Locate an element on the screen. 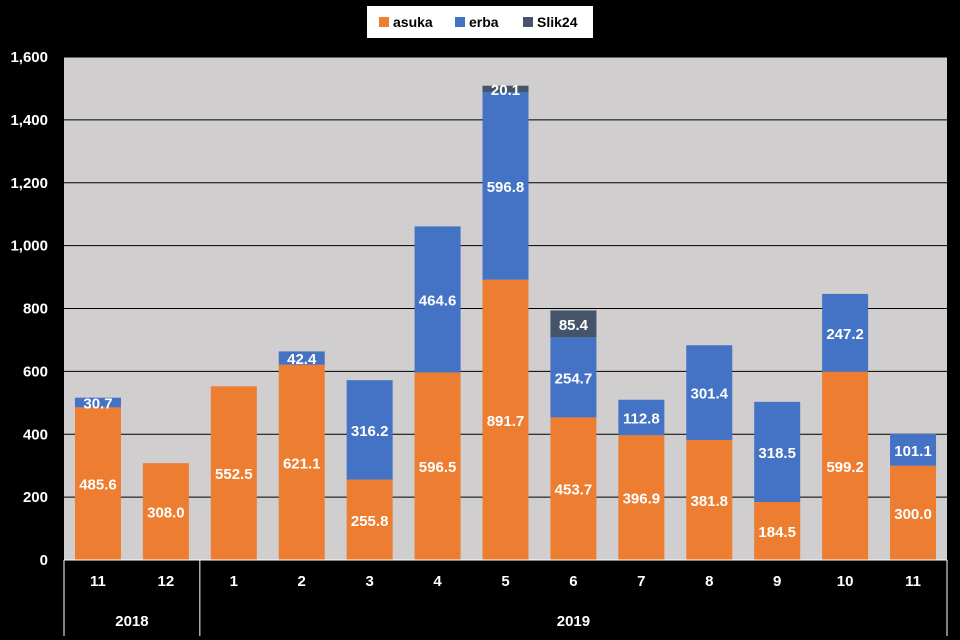 This screenshot has height=640, width=960. x-tick-label: 8 is located at coordinates (709, 581).